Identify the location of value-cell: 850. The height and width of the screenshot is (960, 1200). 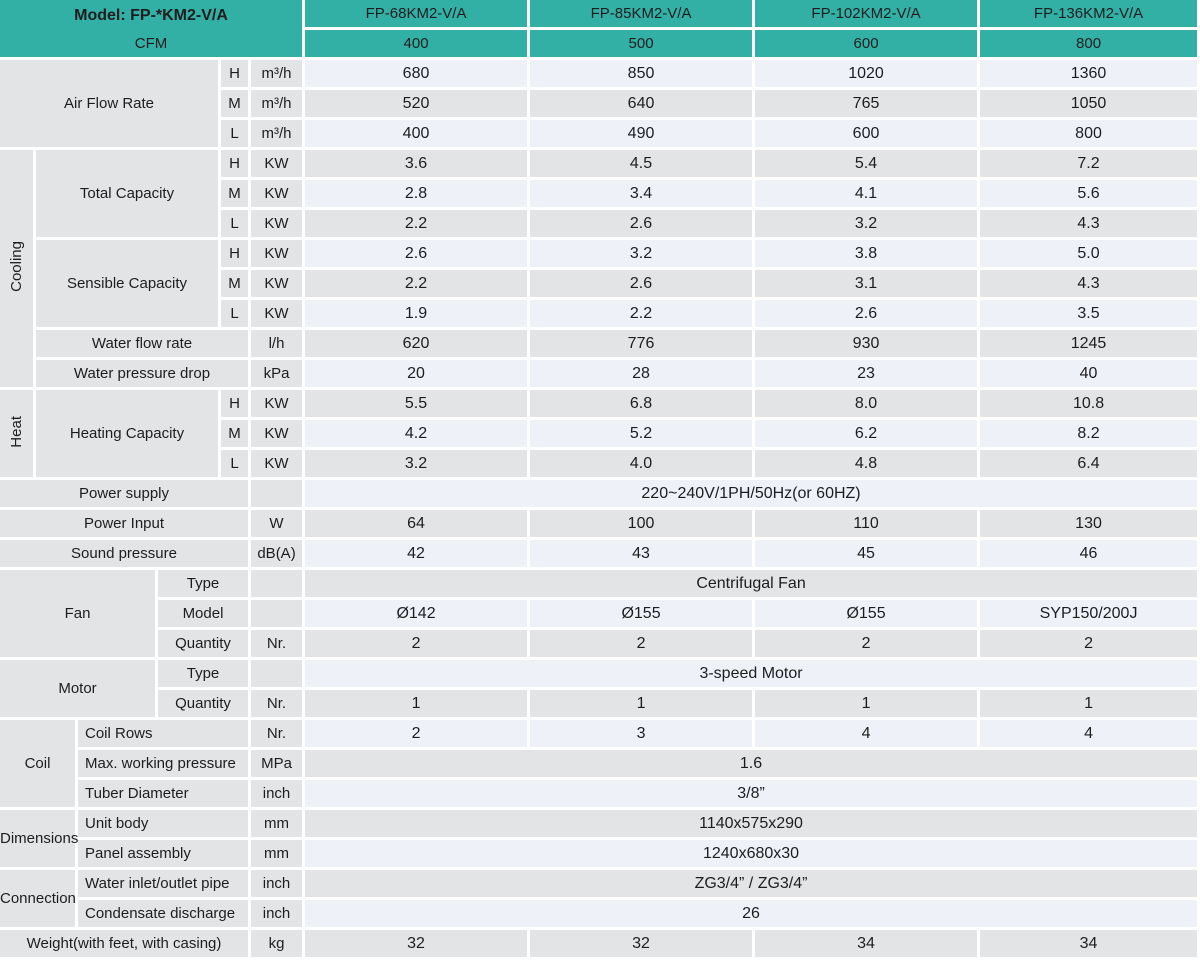
(641, 73).